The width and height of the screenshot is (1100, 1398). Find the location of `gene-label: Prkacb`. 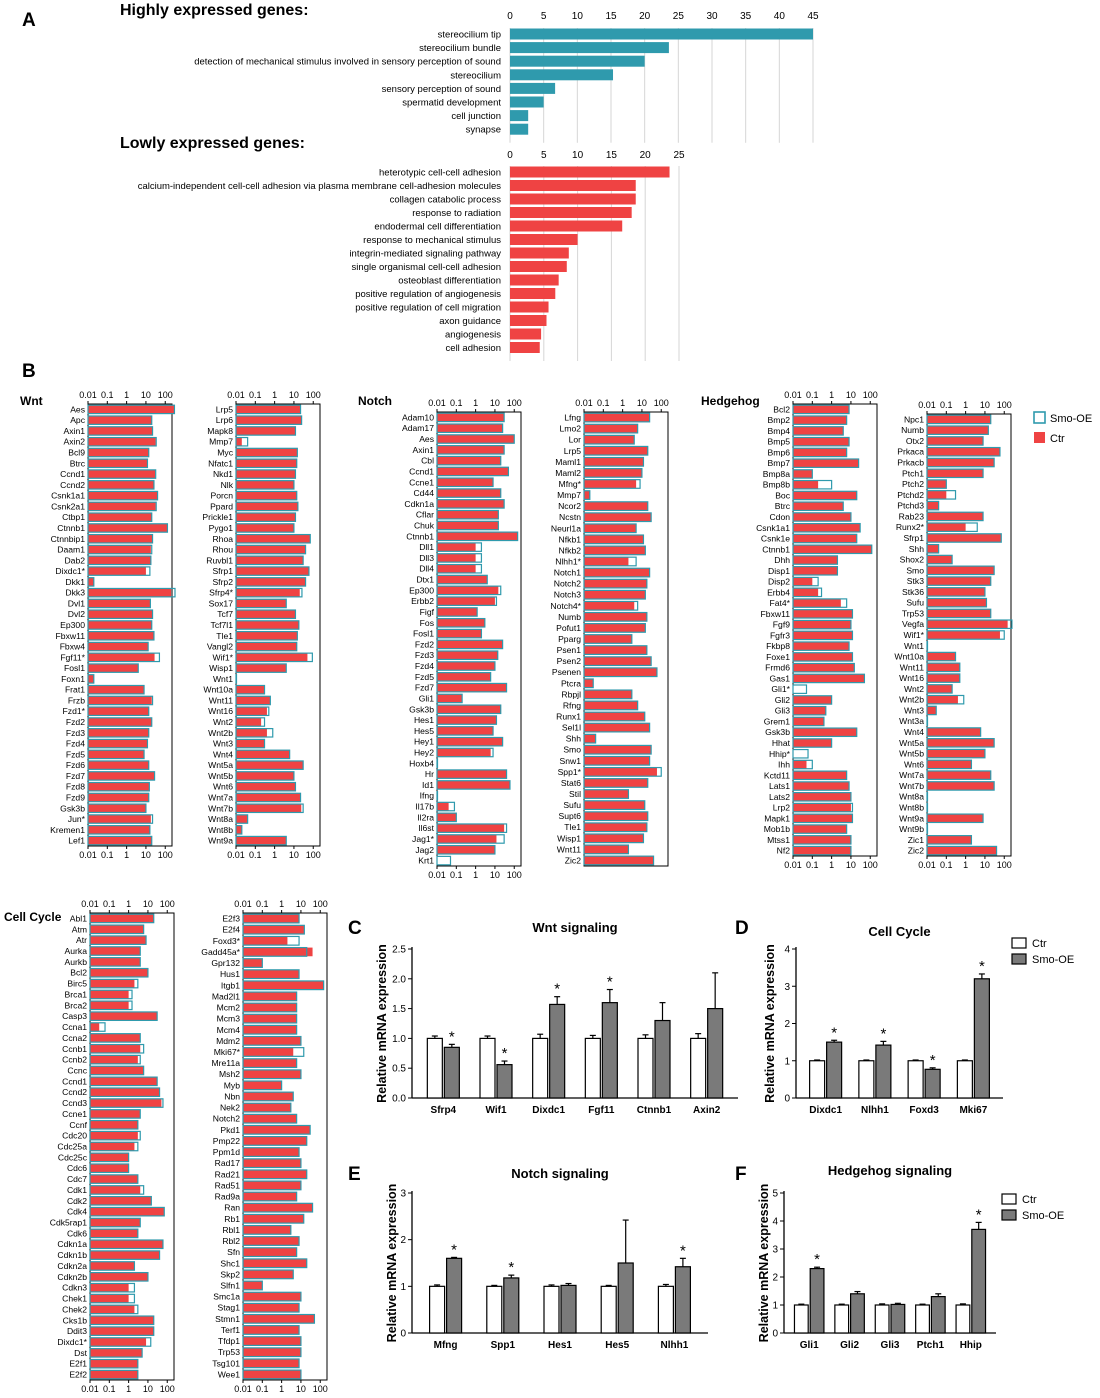

gene-label: Prkacb is located at coordinates (910, 463).